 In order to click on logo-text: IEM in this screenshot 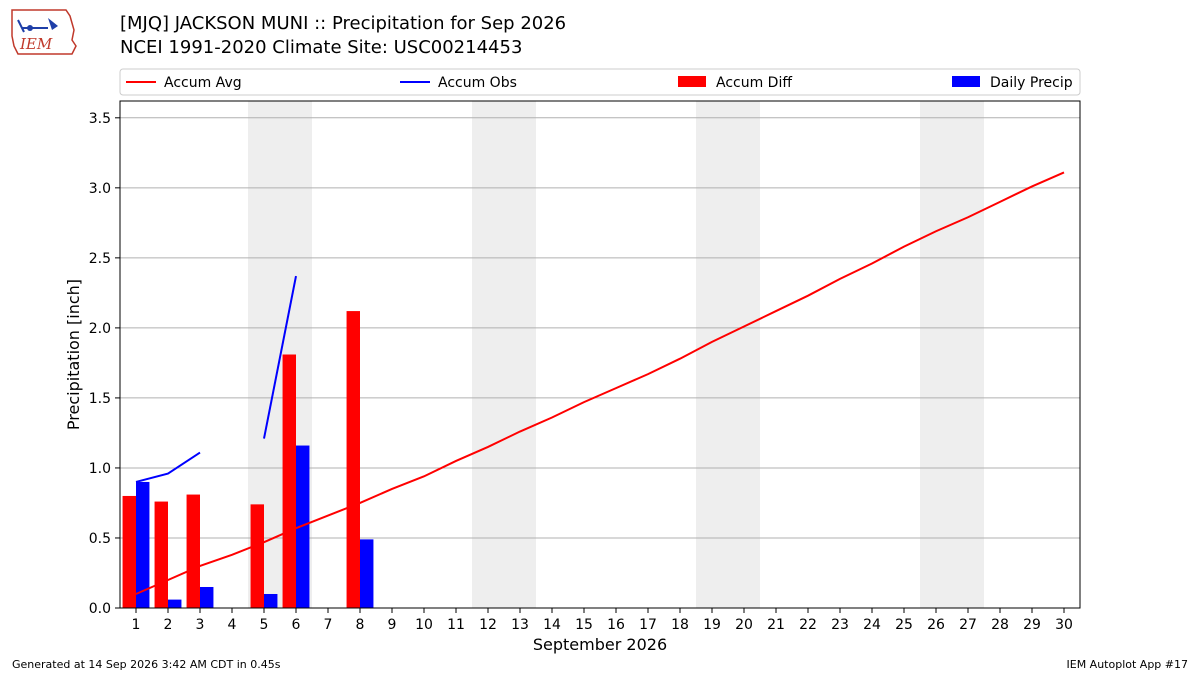, I will do `click(36, 44)`.